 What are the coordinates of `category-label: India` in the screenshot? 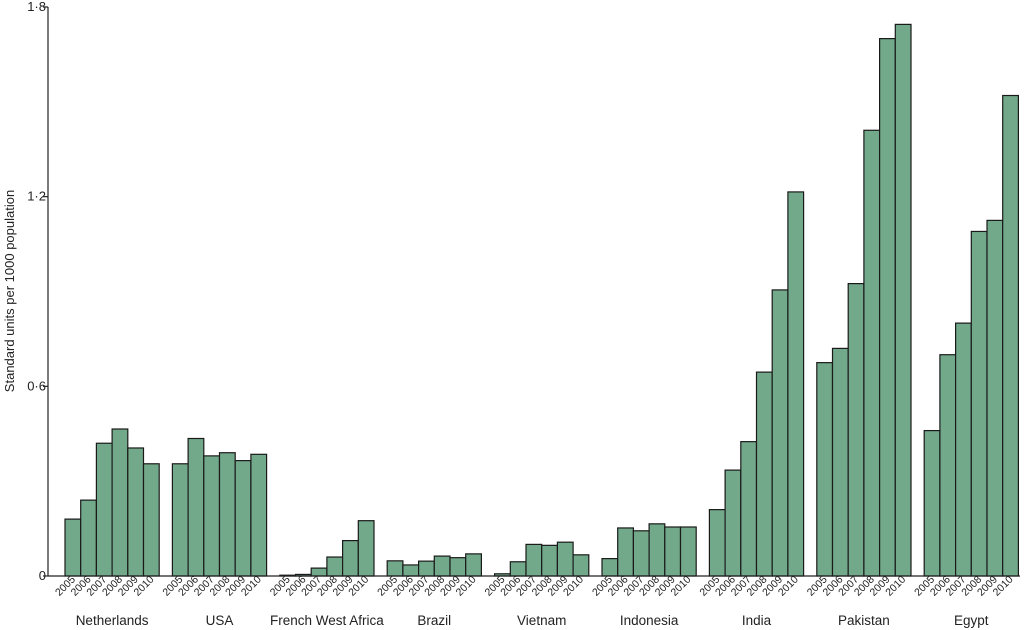 It's located at (757, 620).